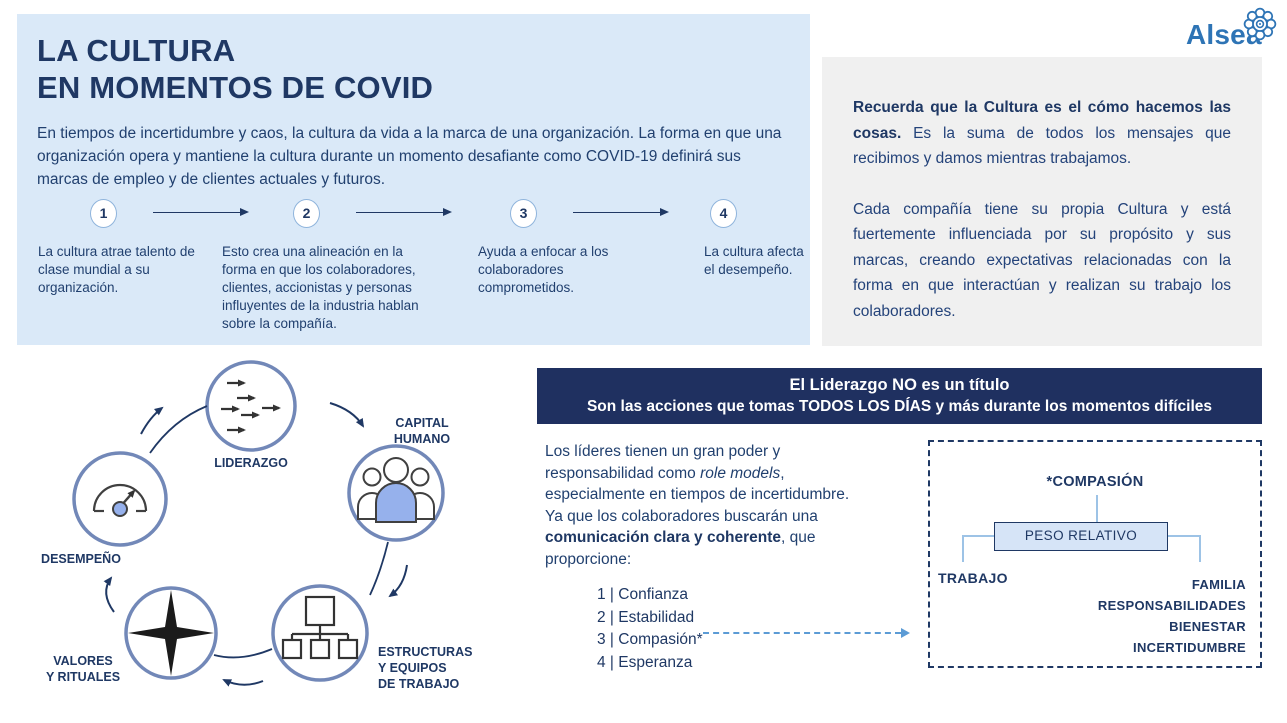  I want to click on cycle-arc-top-left, so click(178, 429).